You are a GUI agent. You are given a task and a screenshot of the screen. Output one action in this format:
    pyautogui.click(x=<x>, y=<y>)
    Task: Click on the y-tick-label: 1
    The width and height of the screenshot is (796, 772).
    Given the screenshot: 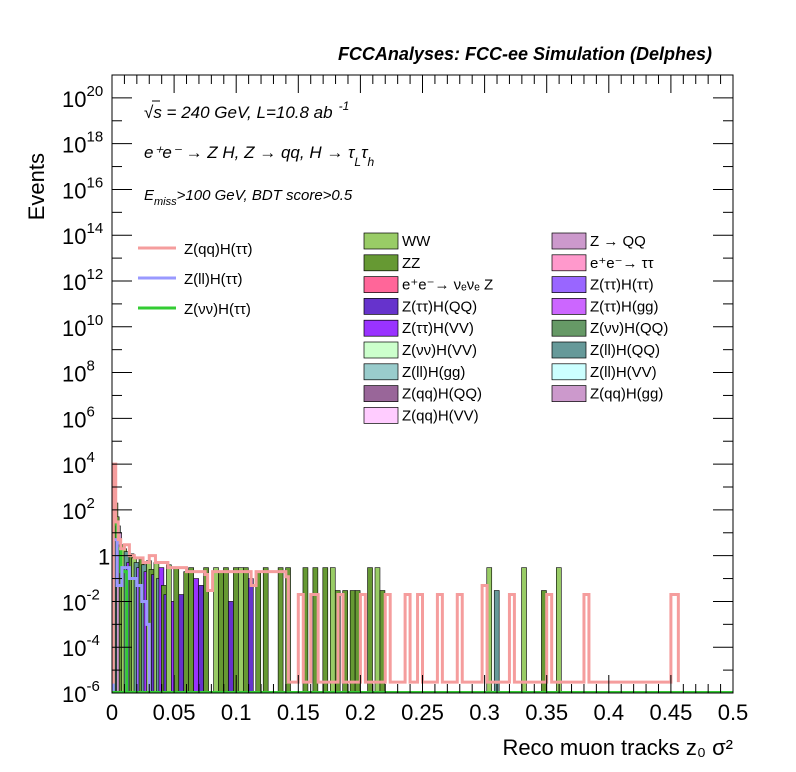 What is the action you would take?
    pyautogui.click(x=104, y=557)
    